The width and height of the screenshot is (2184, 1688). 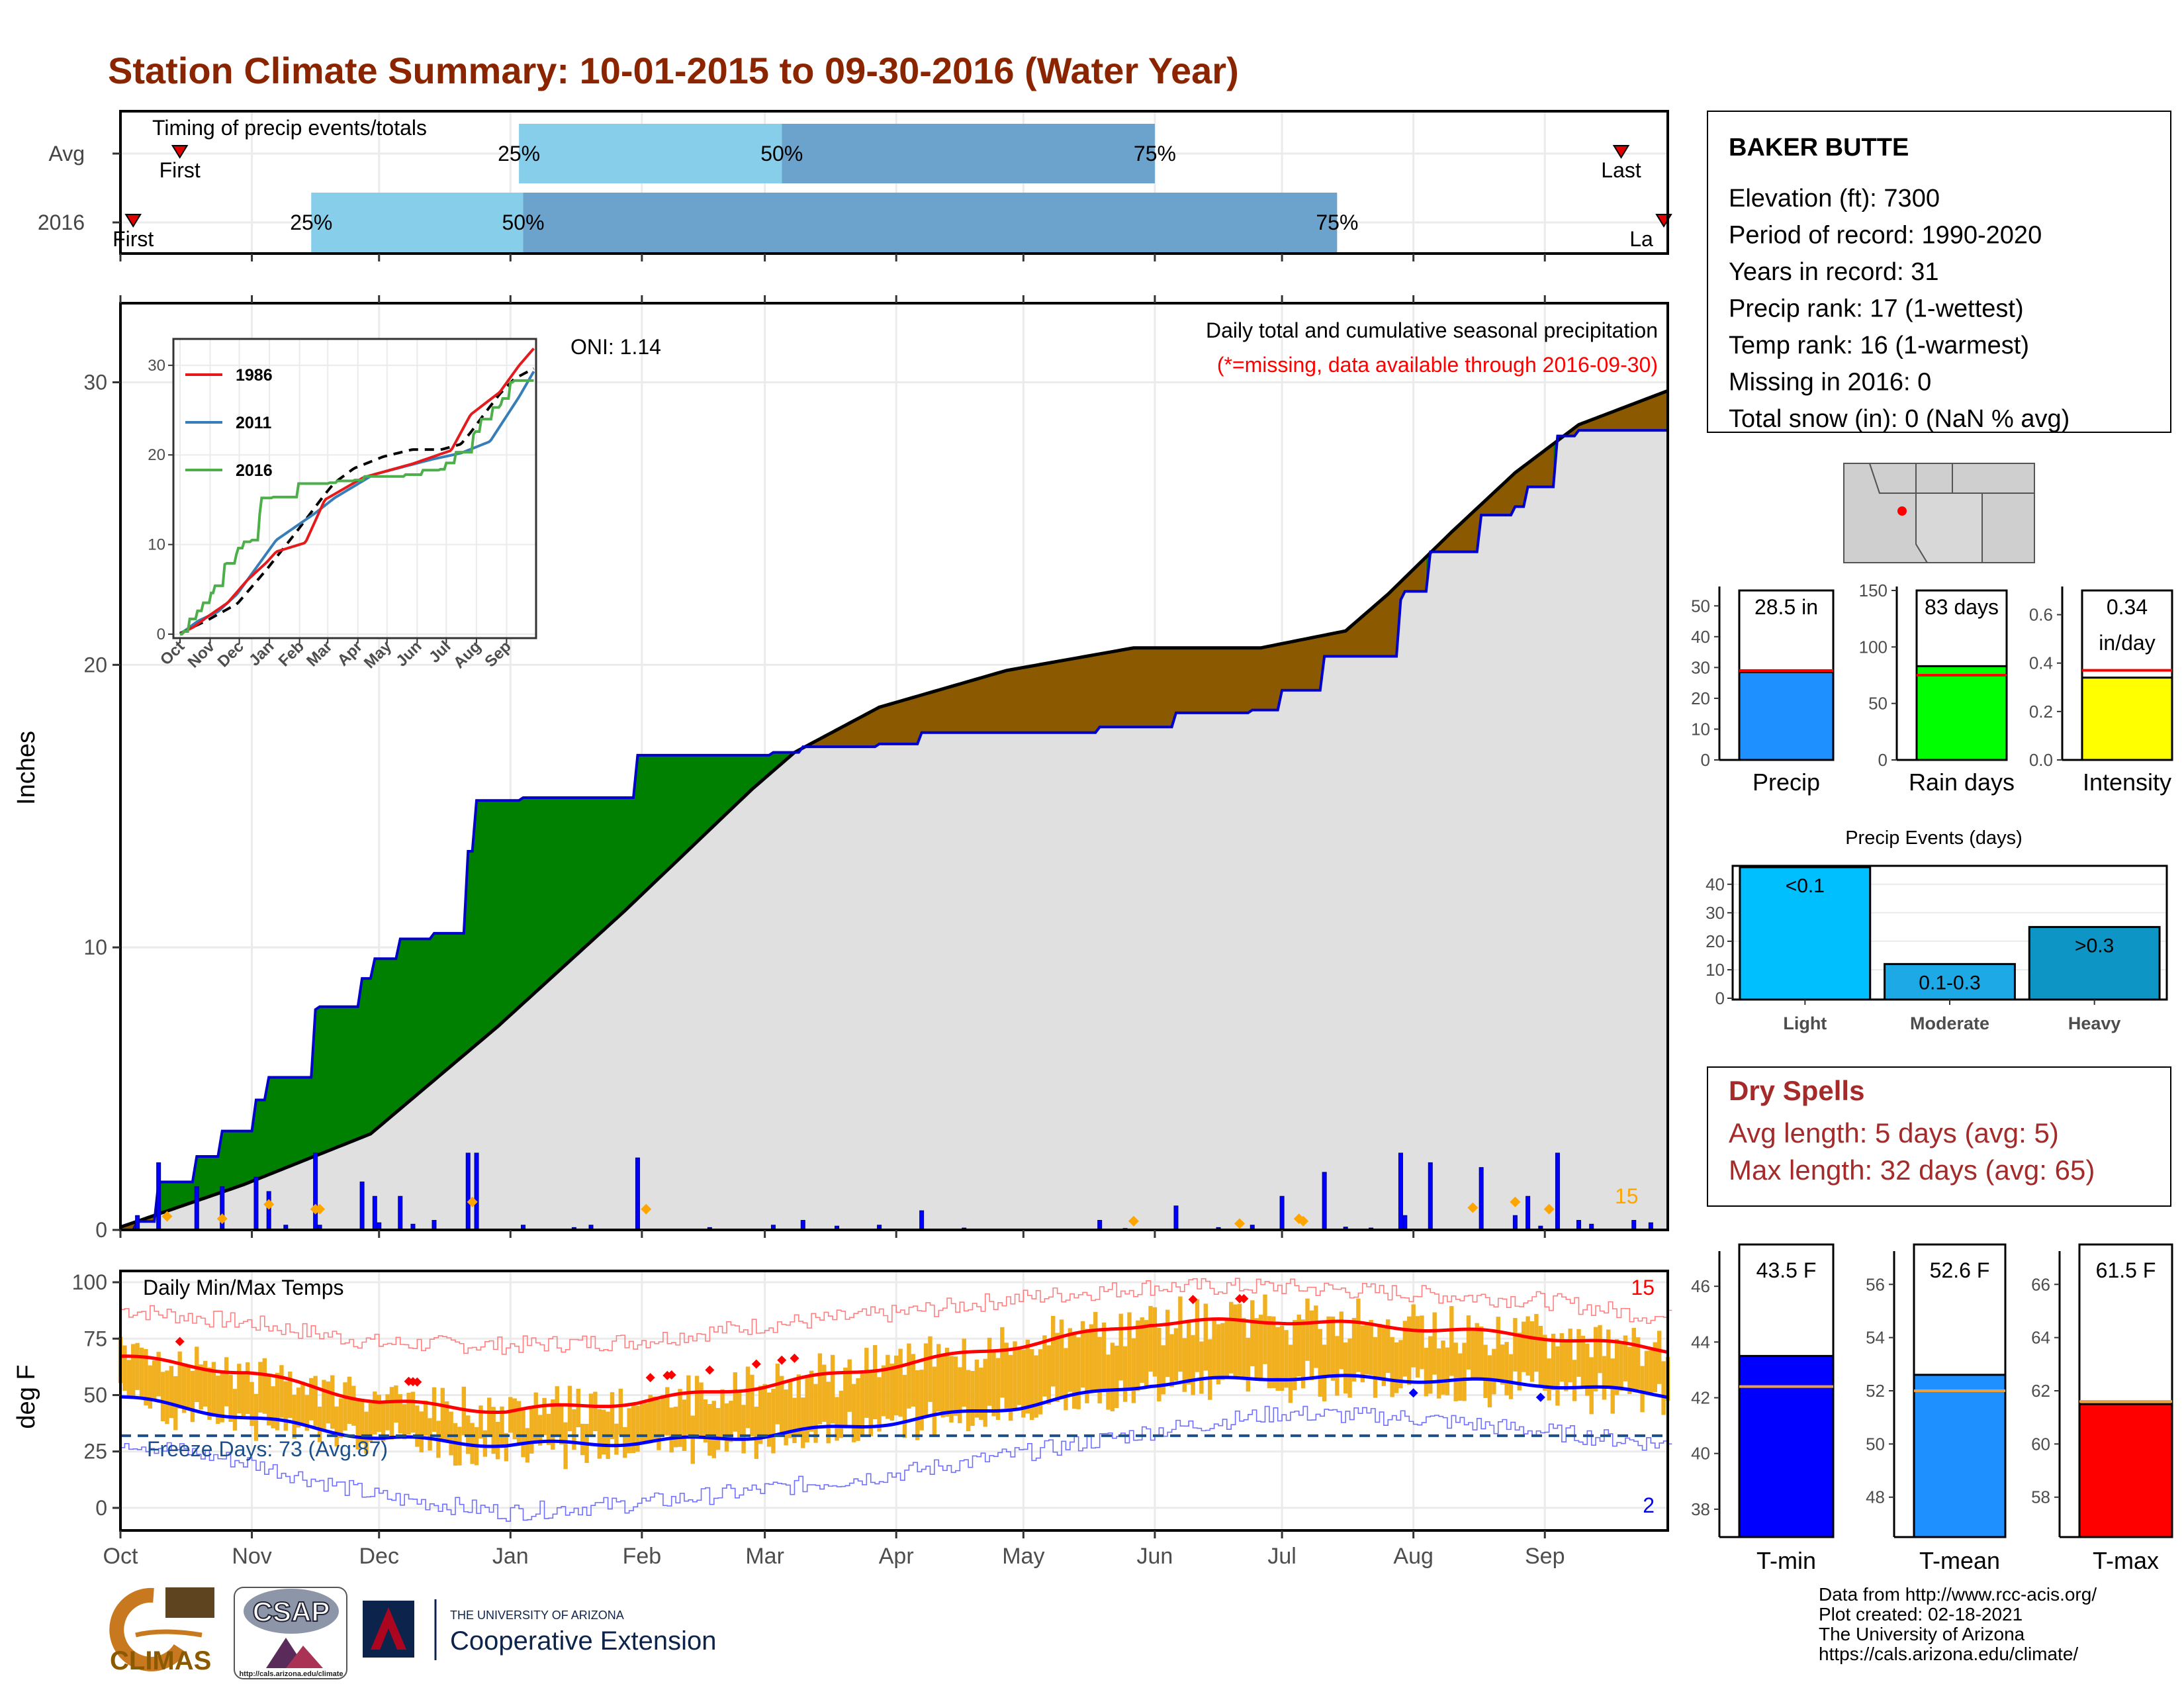 What do you see at coordinates (2127, 719) in the screenshot?
I see `summary-bar` at bounding box center [2127, 719].